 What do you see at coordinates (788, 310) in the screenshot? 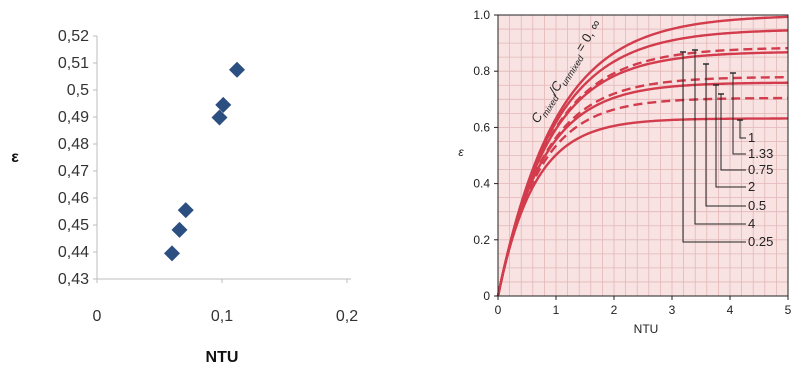
I see `right-x-tick-label: 5` at bounding box center [788, 310].